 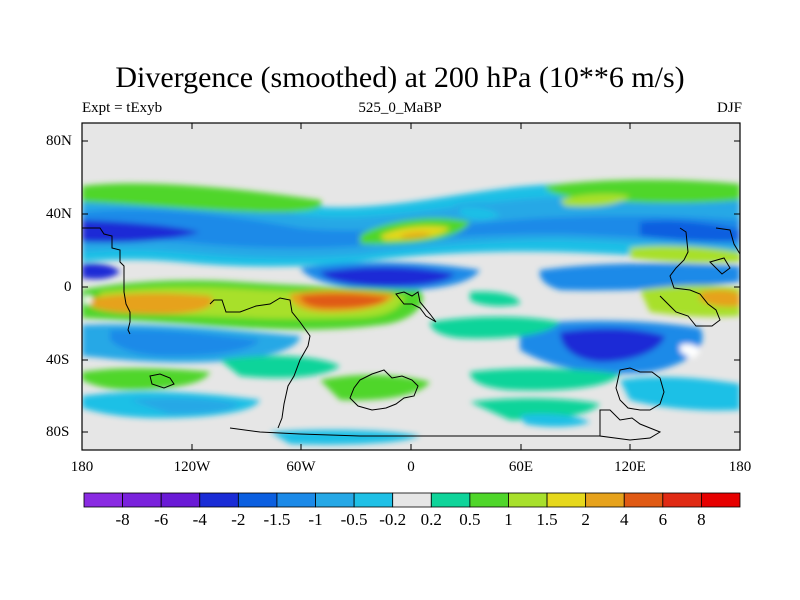 What do you see at coordinates (161, 519) in the screenshot?
I see `colorbar-label: -6` at bounding box center [161, 519].